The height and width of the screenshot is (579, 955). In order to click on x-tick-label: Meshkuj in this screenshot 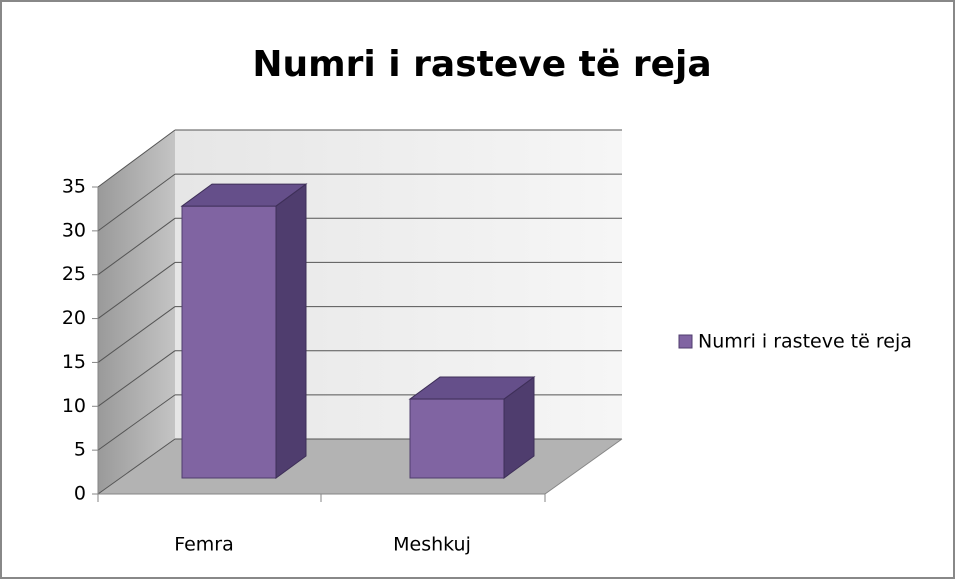, I will do `click(432, 545)`.